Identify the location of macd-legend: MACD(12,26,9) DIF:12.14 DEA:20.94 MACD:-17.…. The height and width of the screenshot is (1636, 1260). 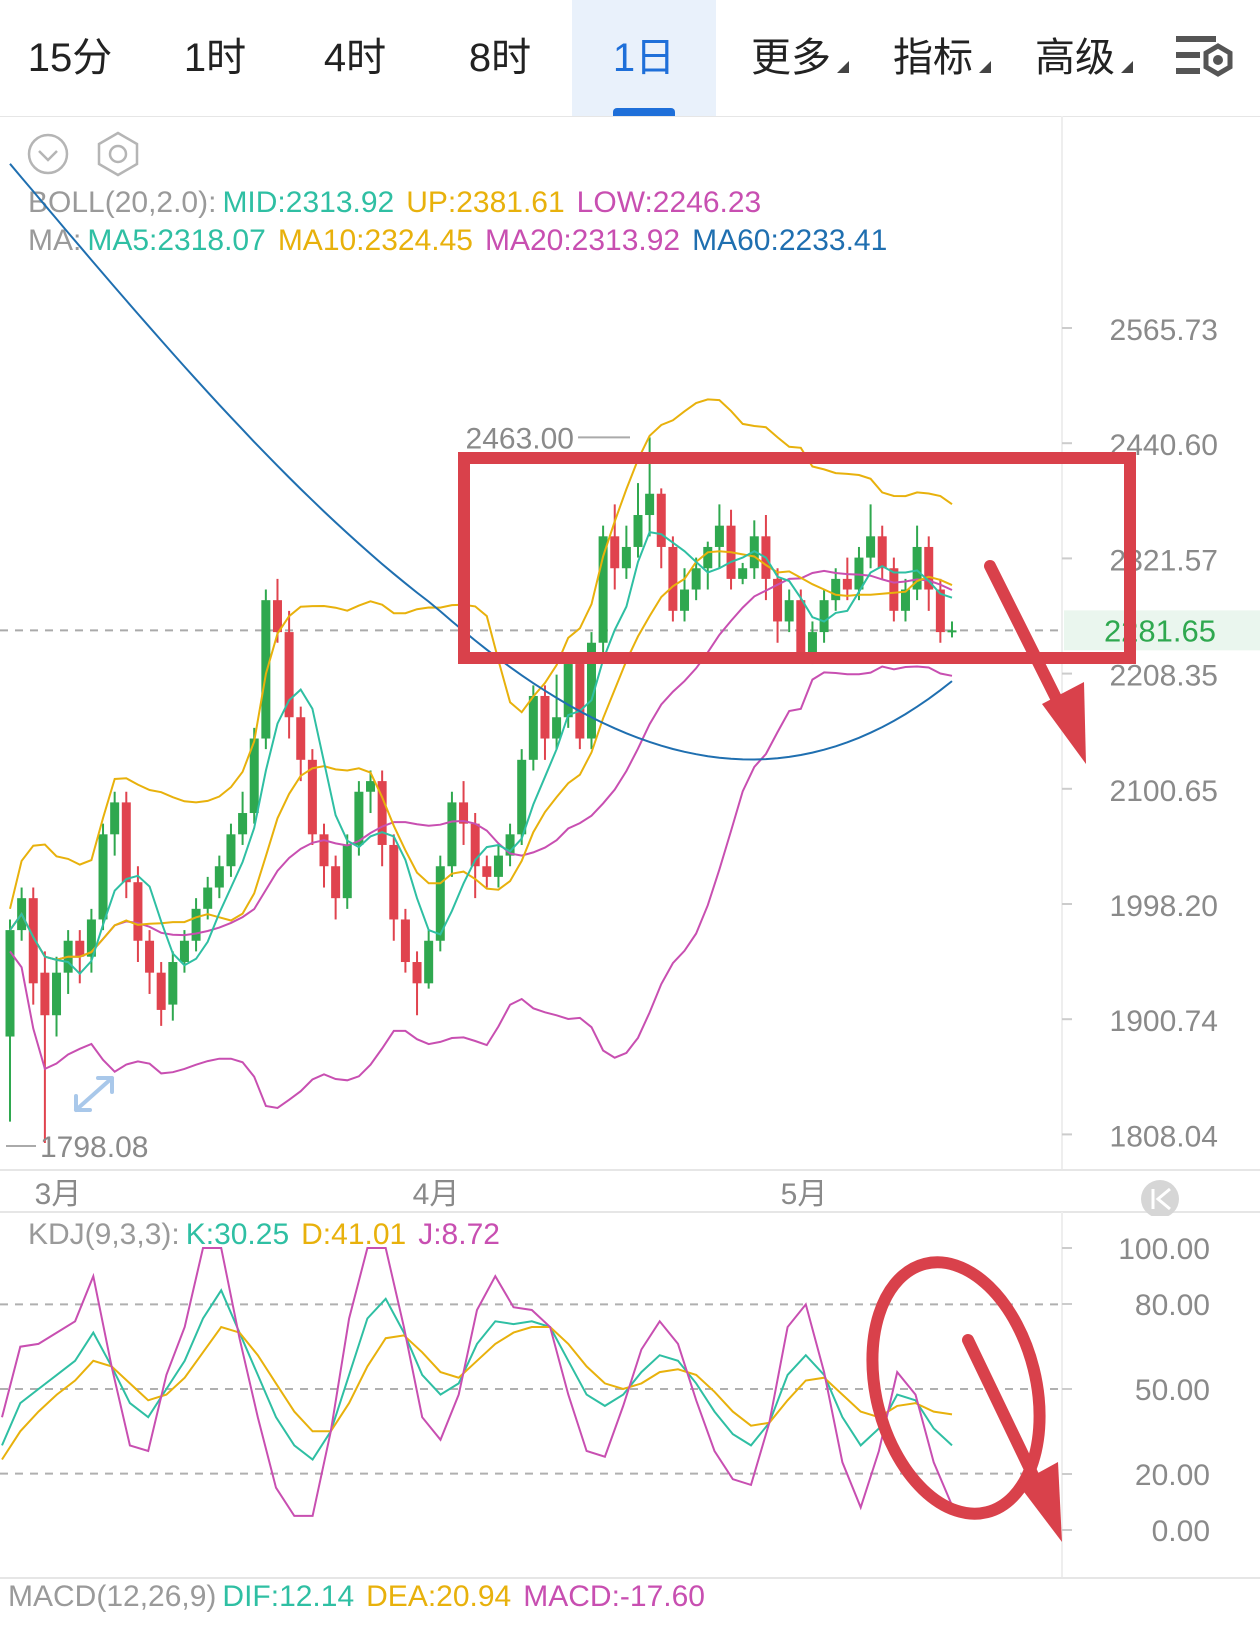
(362, 1597).